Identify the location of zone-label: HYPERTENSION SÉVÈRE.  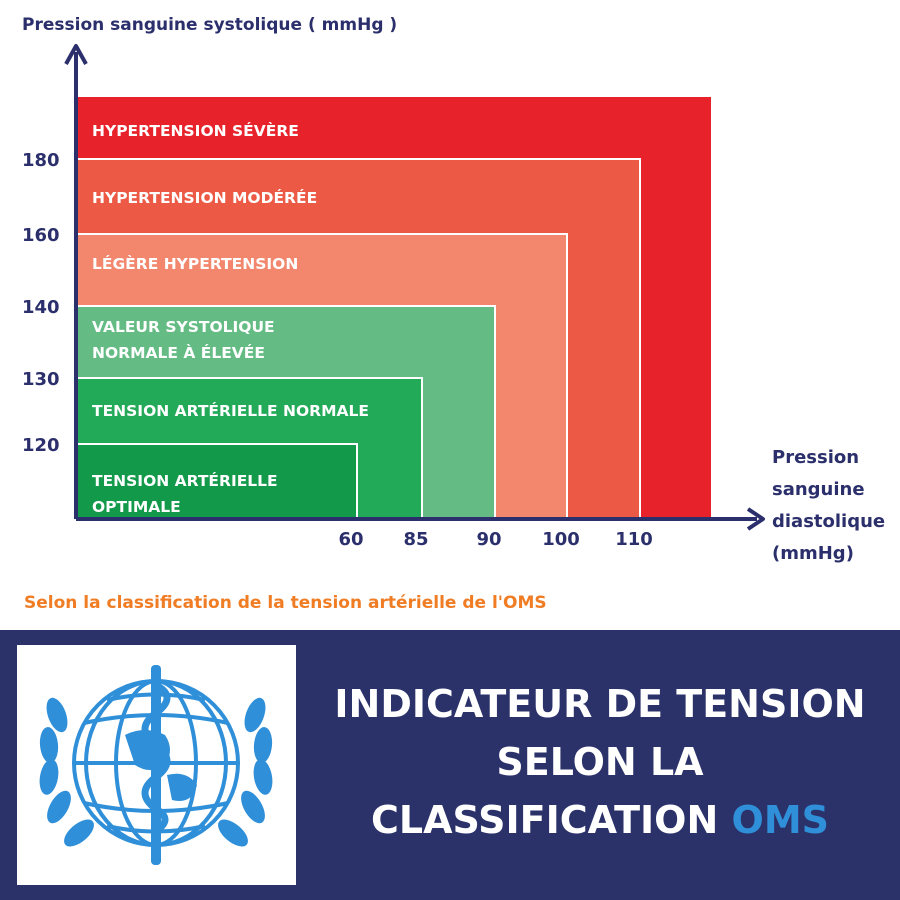
(195, 130).